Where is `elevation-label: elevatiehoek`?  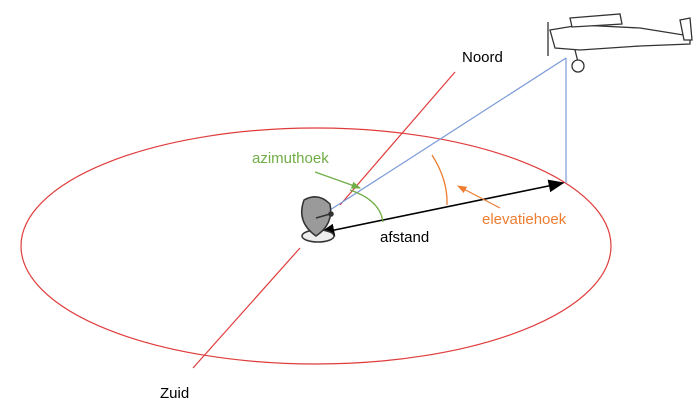 elevation-label: elevatiehoek is located at coordinates (524, 219).